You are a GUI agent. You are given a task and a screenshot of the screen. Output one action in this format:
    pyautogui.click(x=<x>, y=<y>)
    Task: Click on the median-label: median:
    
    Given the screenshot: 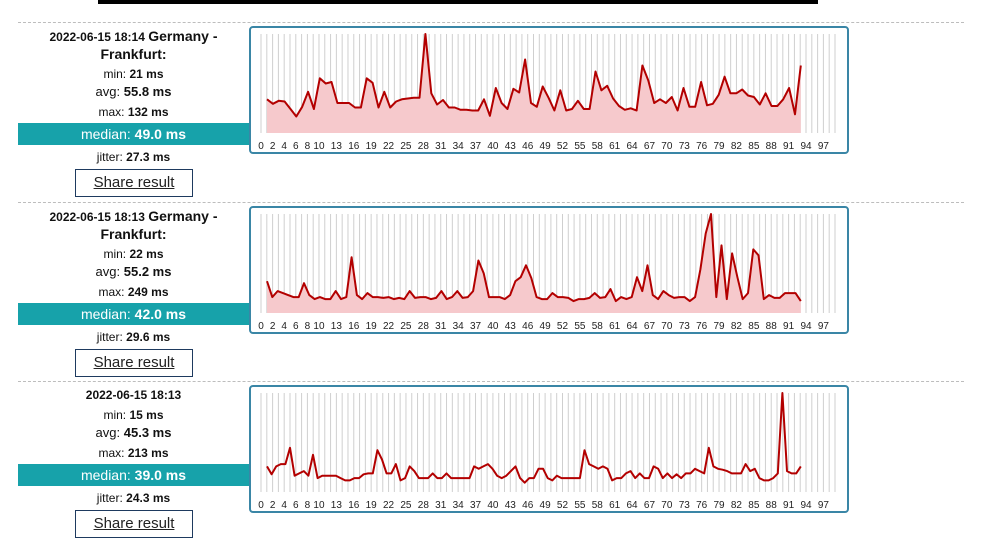 What is the action you would take?
    pyautogui.click(x=105, y=134)
    